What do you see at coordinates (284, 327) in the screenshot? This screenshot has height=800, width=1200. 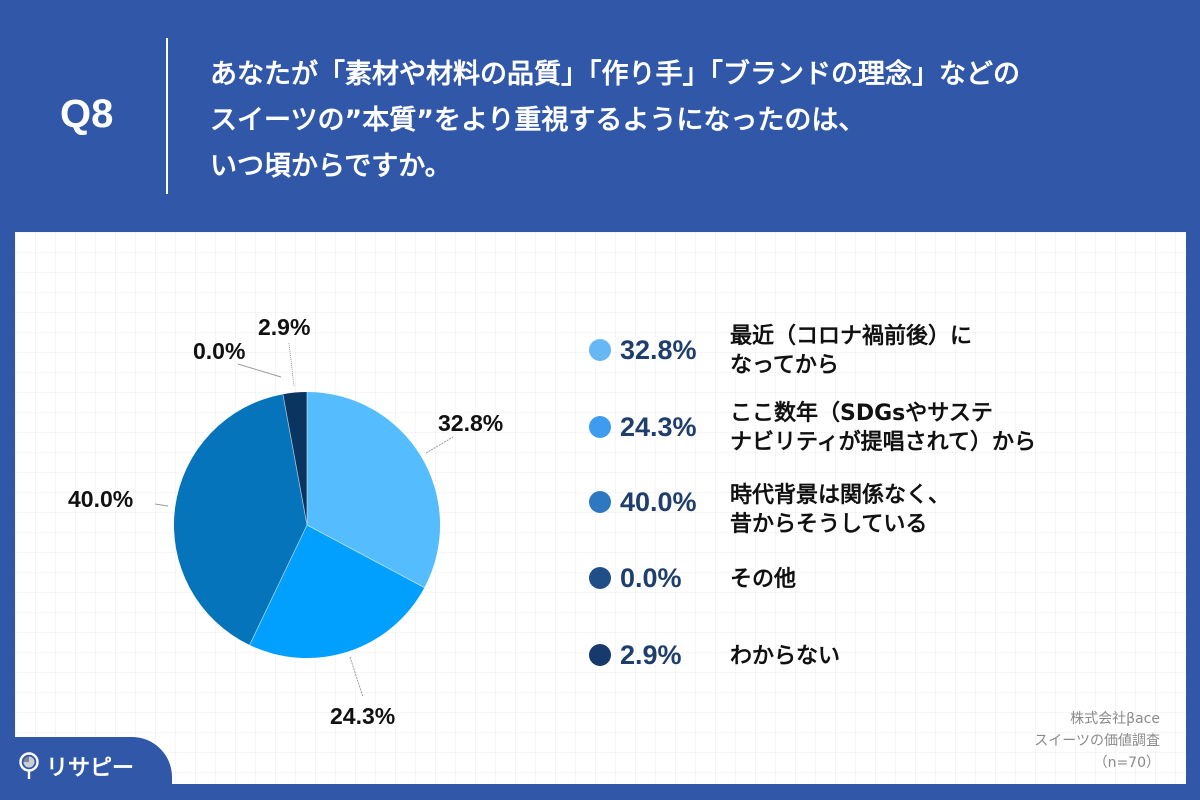 I see `pie-label-2-9: 2.9%` at bounding box center [284, 327].